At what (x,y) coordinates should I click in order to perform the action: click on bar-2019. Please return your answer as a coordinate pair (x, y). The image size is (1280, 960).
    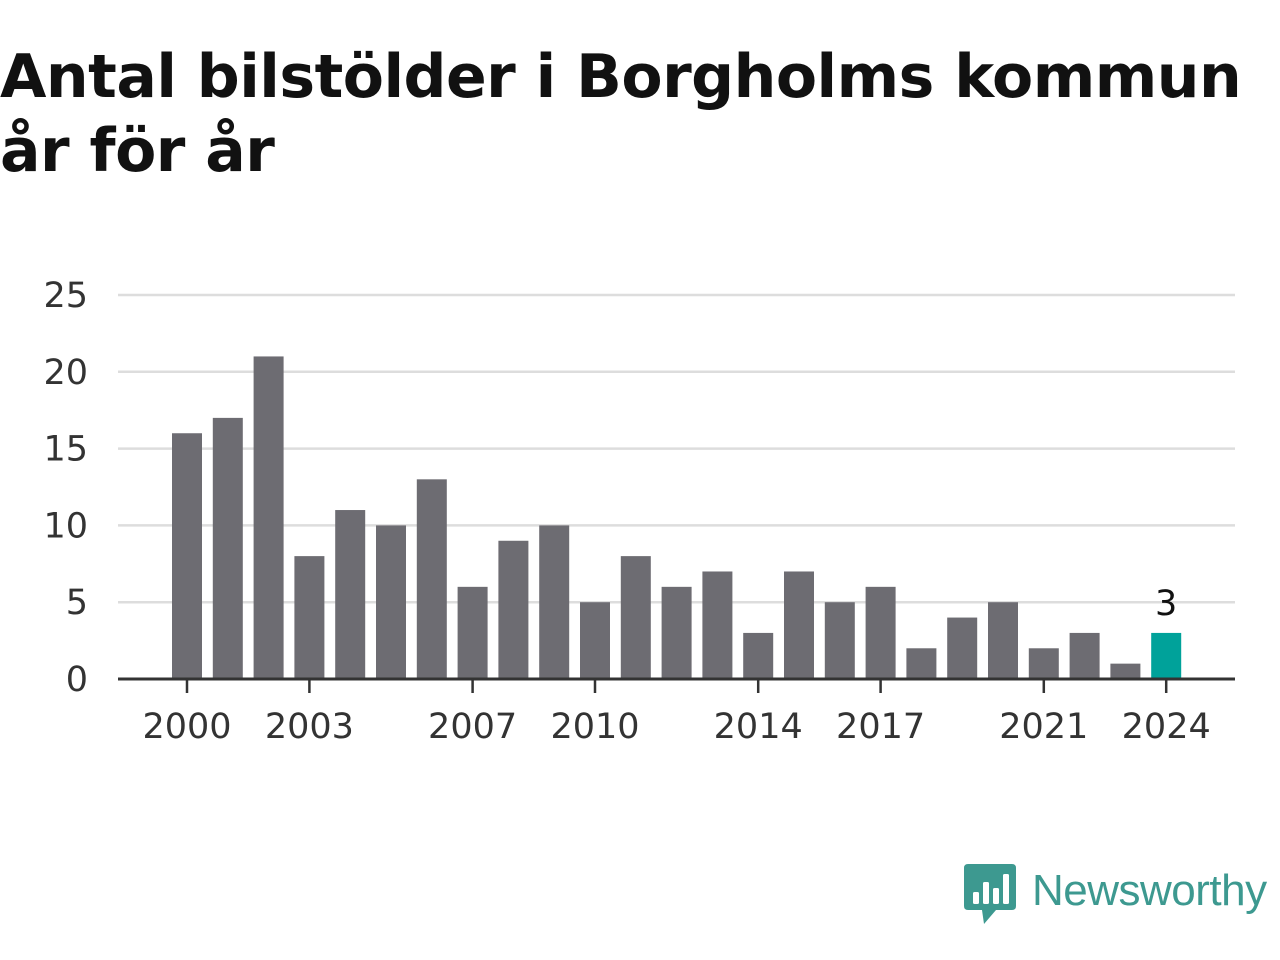
    Looking at the image, I should click on (962, 648).